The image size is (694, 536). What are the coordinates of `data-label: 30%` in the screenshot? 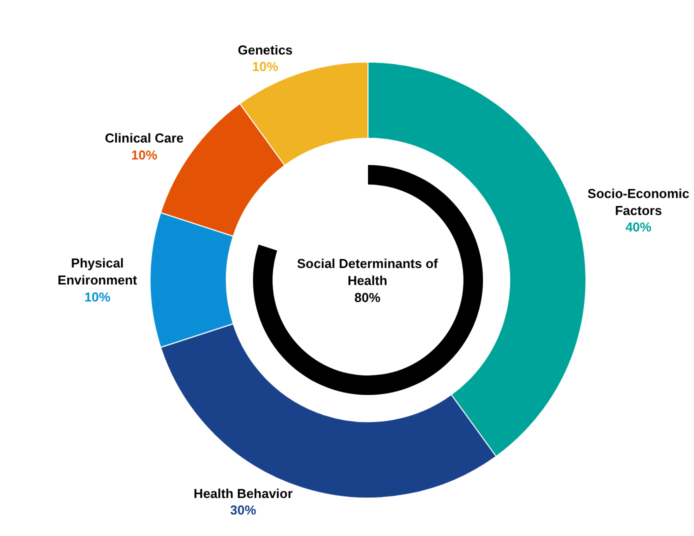 It's located at (243, 510).